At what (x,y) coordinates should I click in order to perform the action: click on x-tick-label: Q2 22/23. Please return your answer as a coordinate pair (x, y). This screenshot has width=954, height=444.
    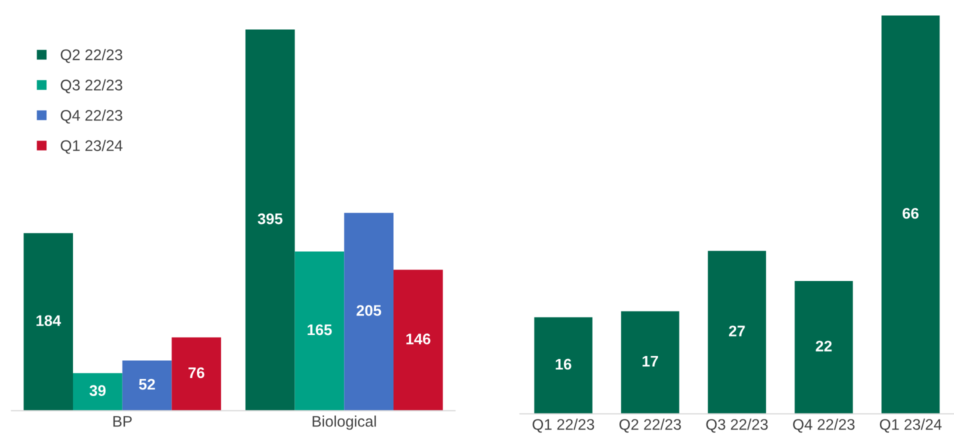
    Looking at the image, I should click on (650, 425).